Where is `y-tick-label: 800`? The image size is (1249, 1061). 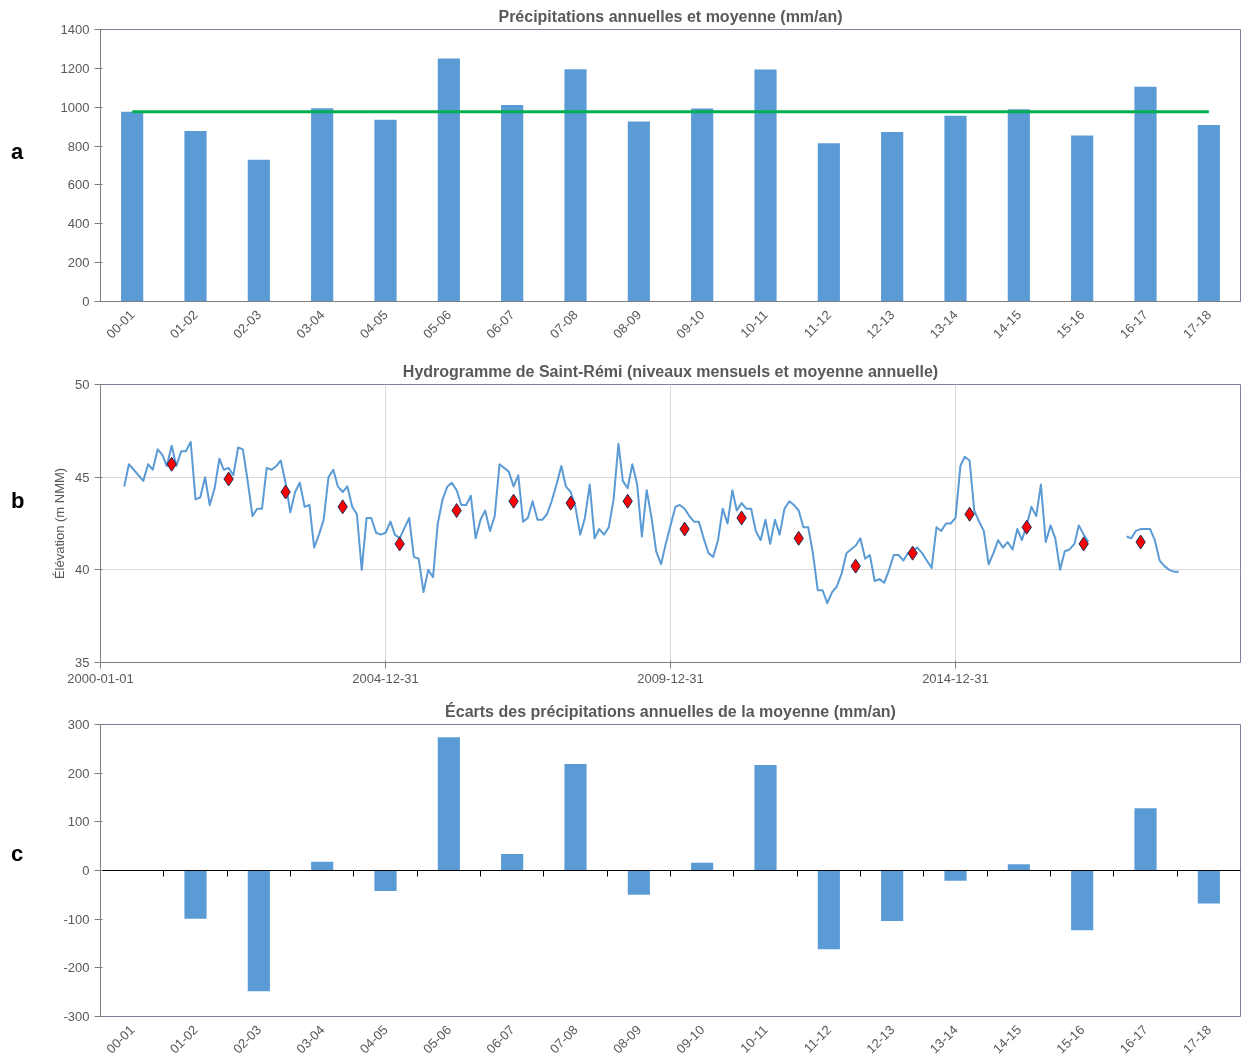 y-tick-label: 800 is located at coordinates (78, 146).